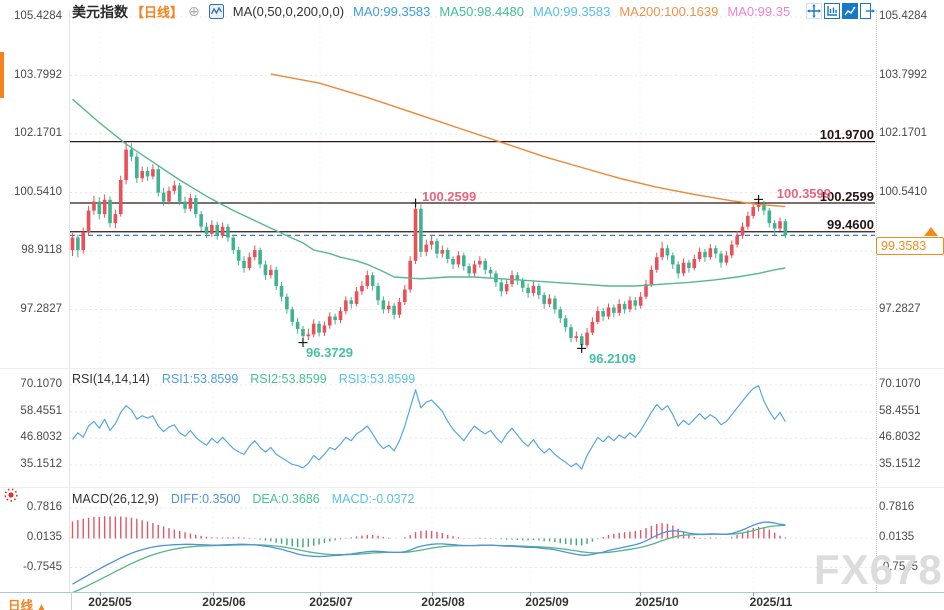 The image size is (944, 610). What do you see at coordinates (472, 601) in the screenshot?
I see `time-axis-bar` at bounding box center [472, 601].